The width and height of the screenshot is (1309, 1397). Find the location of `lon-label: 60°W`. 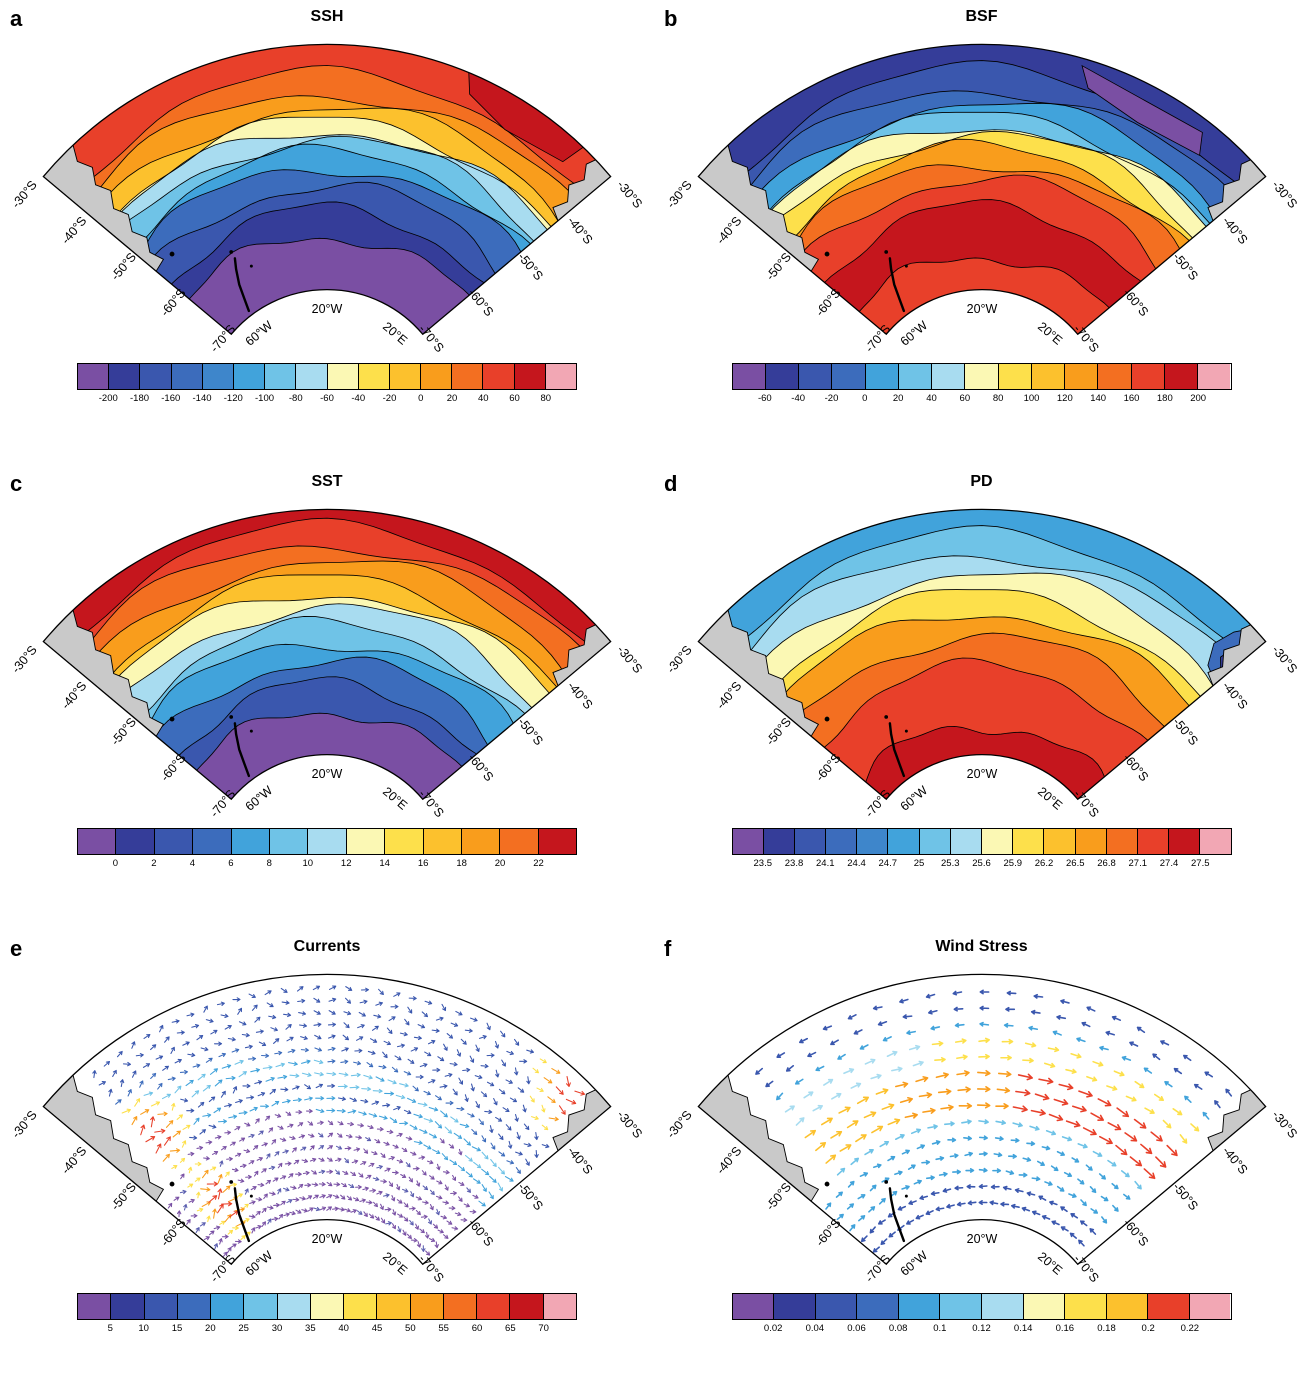

lon-label: 60°W is located at coordinates (913, 1263).